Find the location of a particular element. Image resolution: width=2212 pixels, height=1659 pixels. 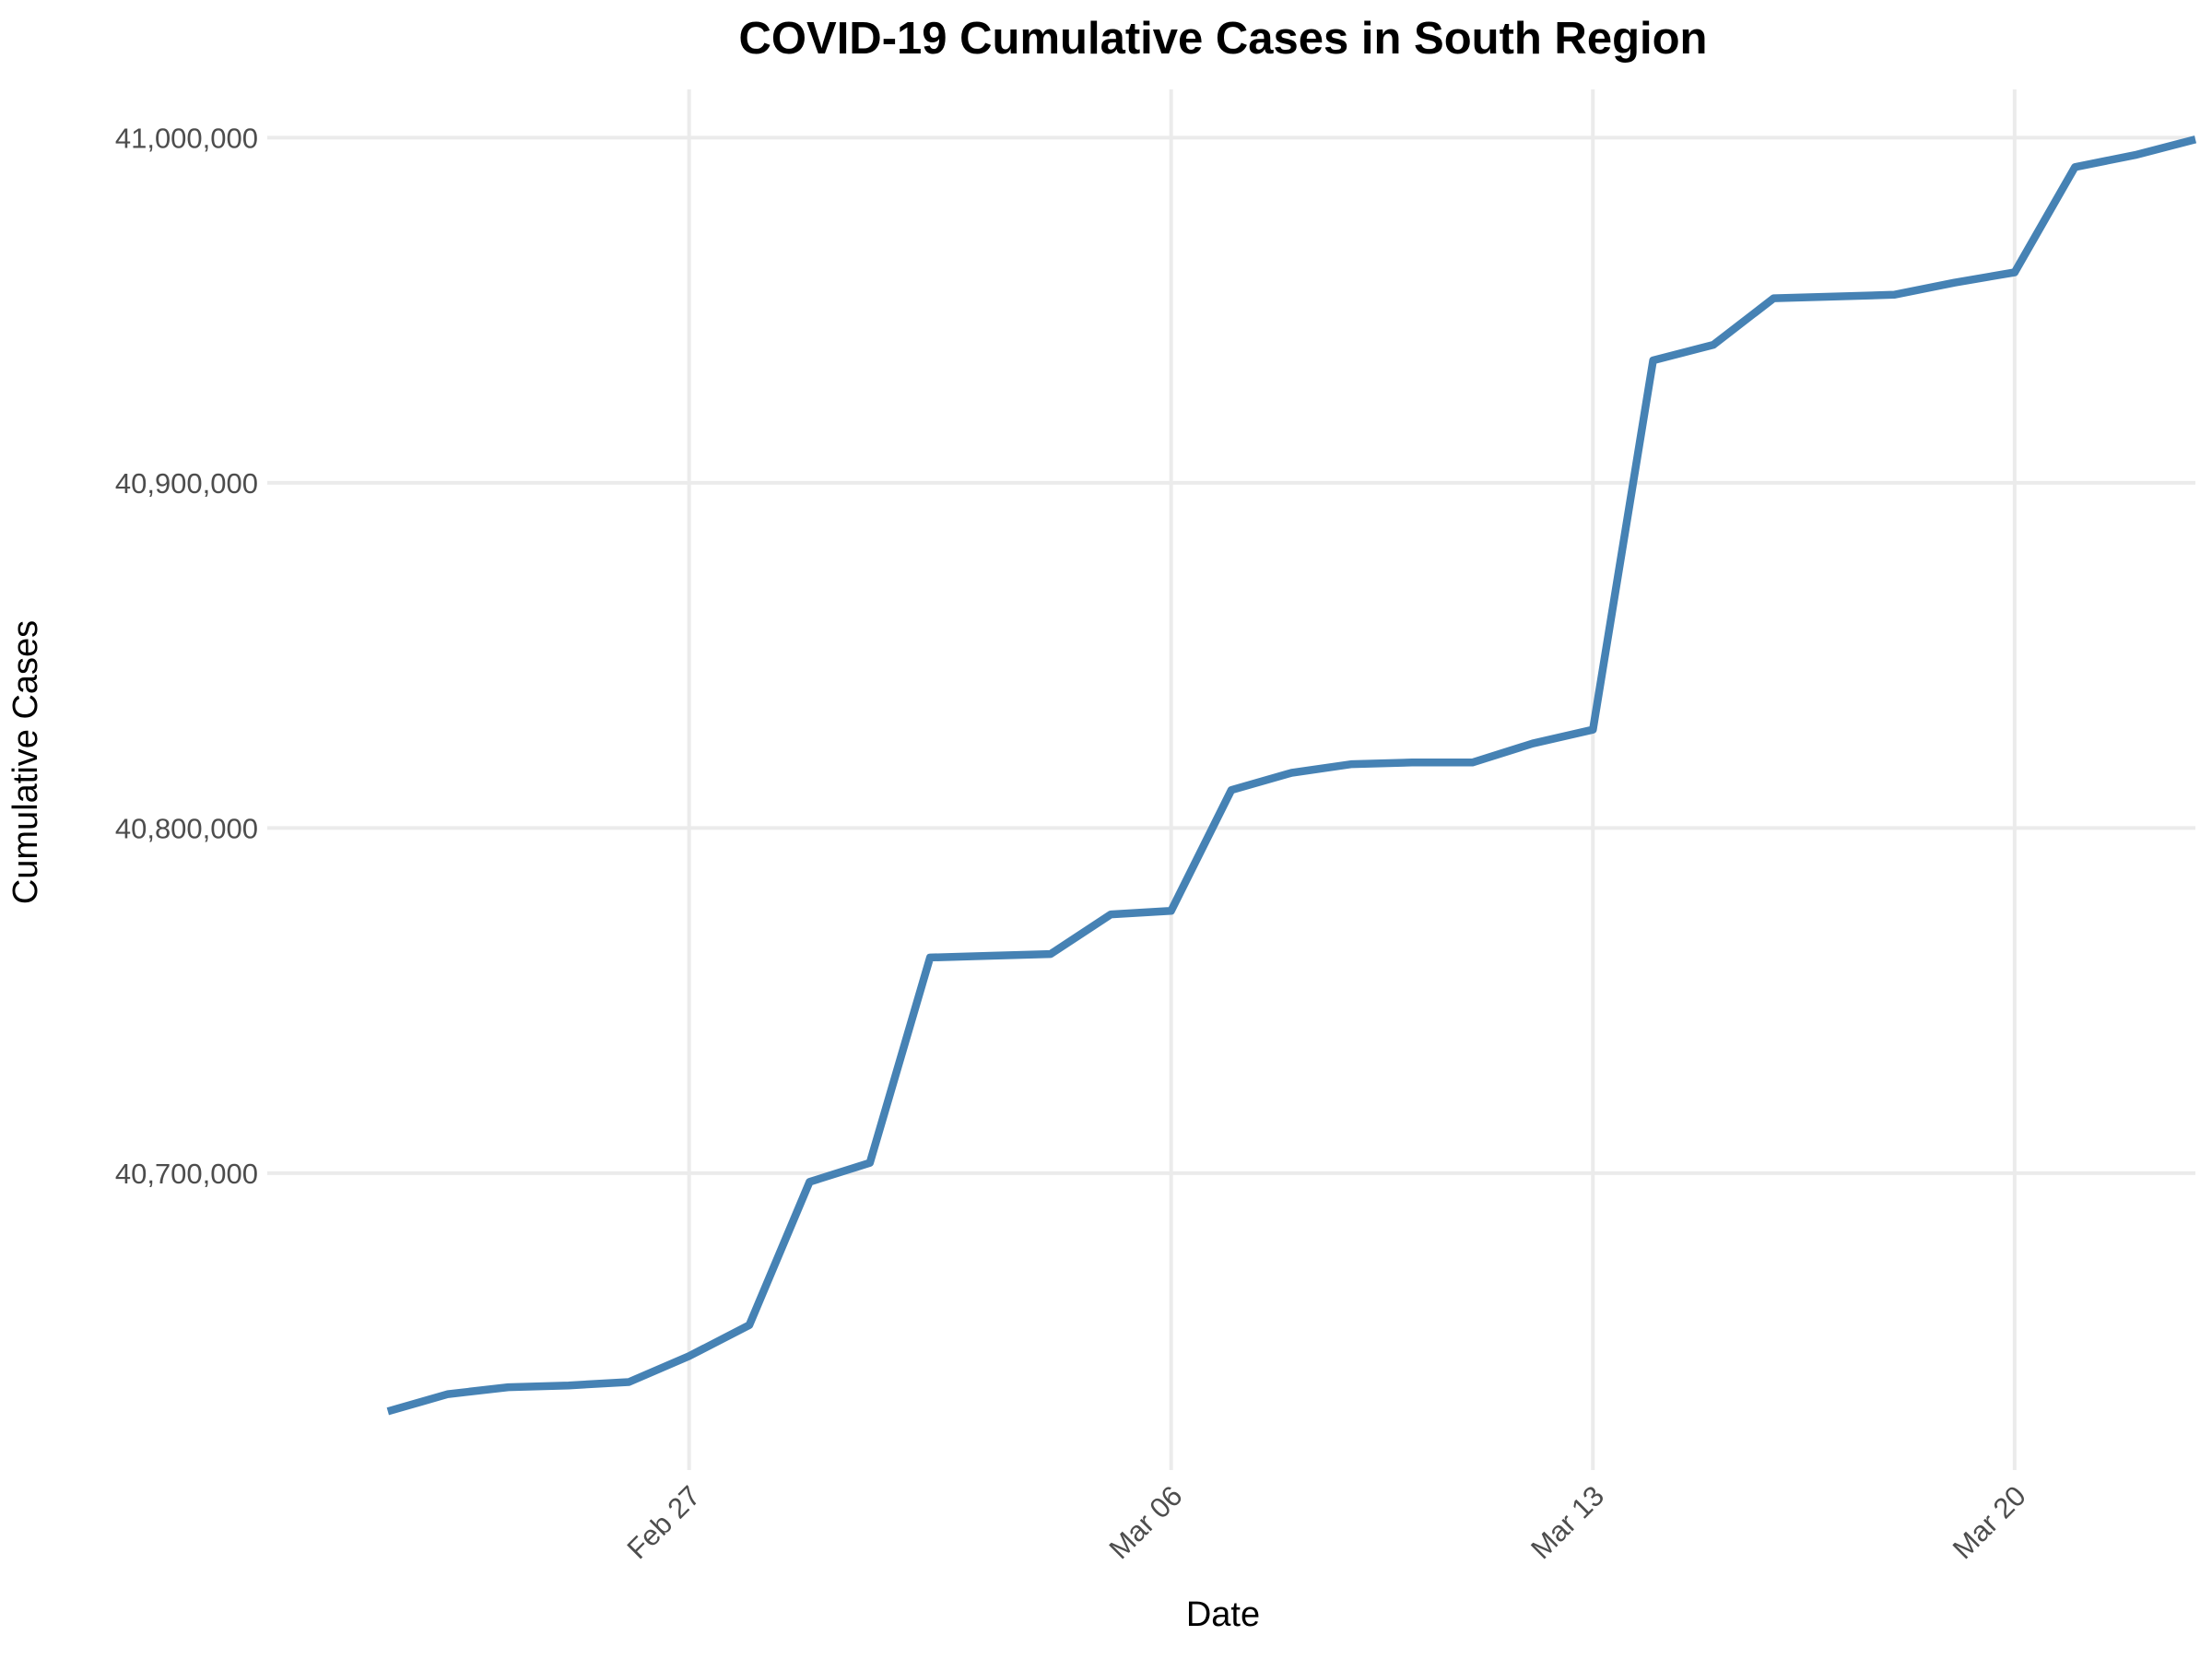

y-tick-label-0: 40,700,000 is located at coordinates (186, 1174).